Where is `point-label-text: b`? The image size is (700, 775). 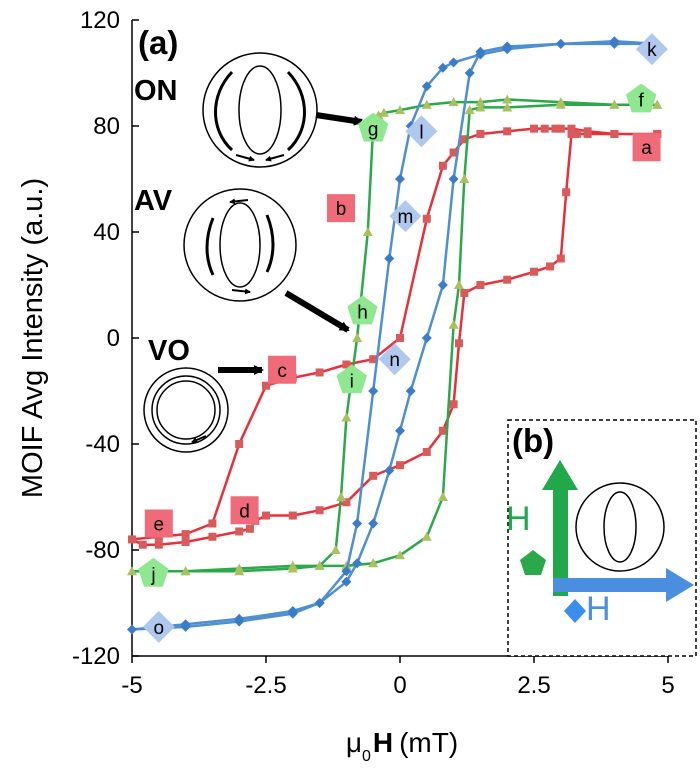 point-label-text: b is located at coordinates (341, 209).